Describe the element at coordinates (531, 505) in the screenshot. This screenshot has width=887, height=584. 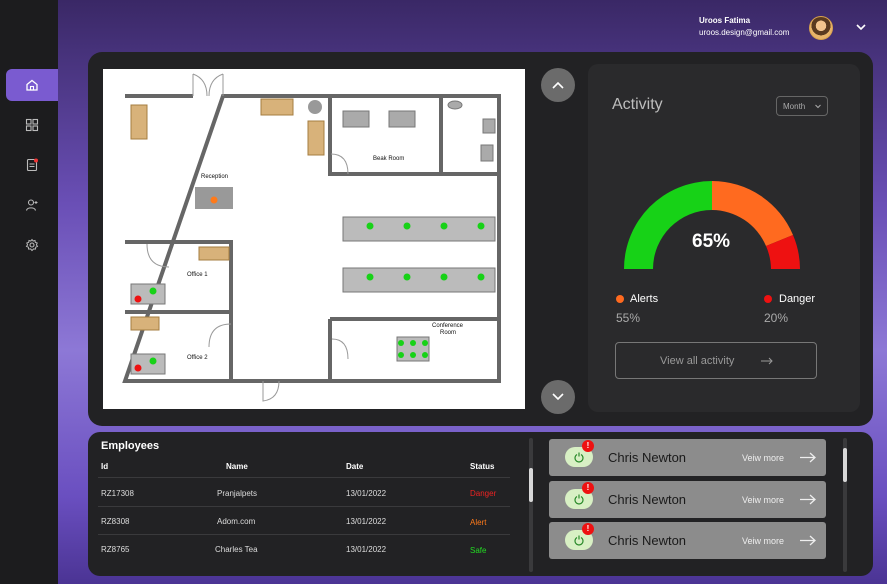
I see `table-scrollbar` at that location.